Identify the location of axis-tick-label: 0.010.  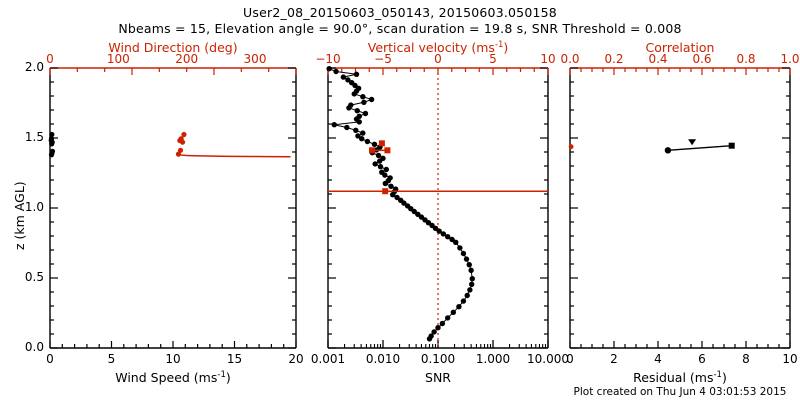
(383, 359).